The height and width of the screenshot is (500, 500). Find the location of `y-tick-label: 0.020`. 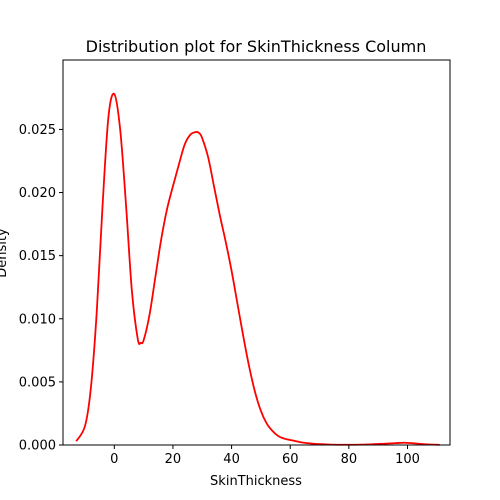

y-tick-label: 0.020 is located at coordinates (37, 193).